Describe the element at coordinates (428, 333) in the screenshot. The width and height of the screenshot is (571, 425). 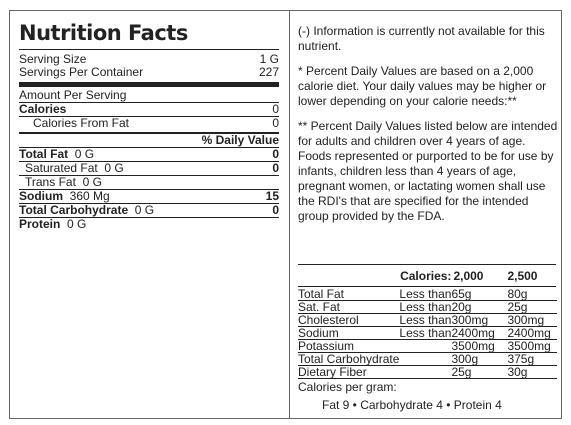
I see `dv-row: Sodium Less than 2400mg 2400mg` at that location.